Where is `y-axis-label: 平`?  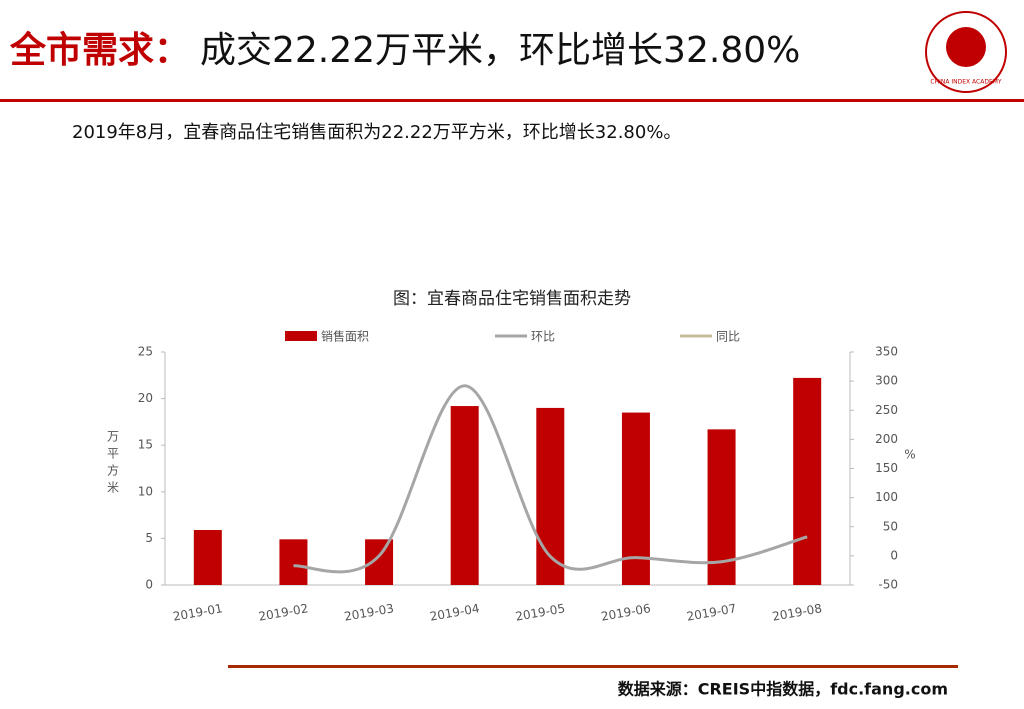
y-axis-label: 平 is located at coordinates (113, 454).